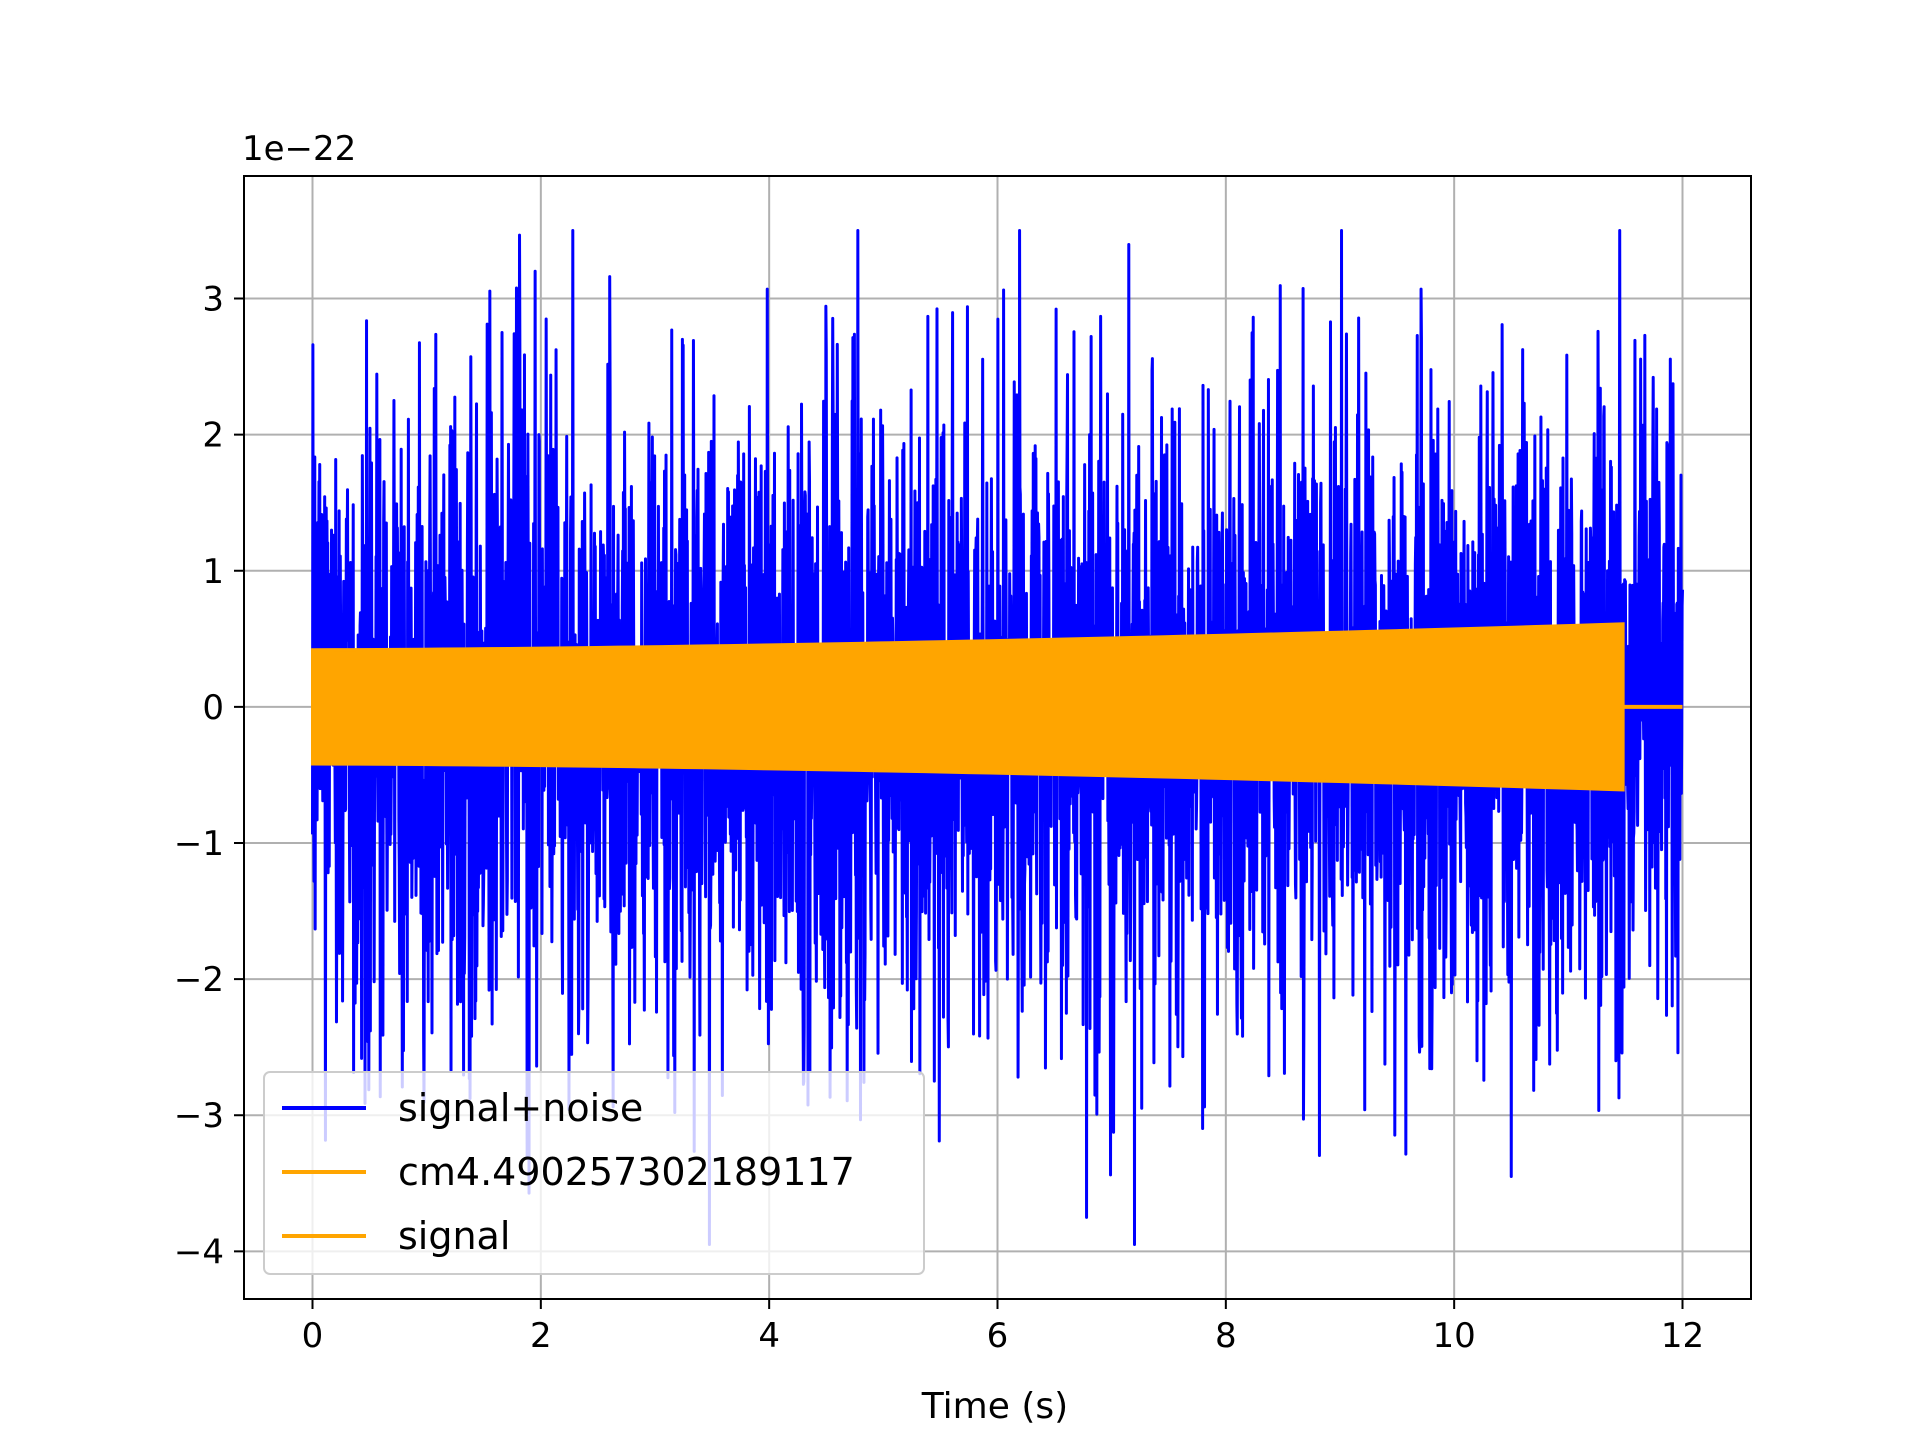 This screenshot has height=1440, width=1920. I want to click on x-tick-label-3: 6, so click(998, 1336).